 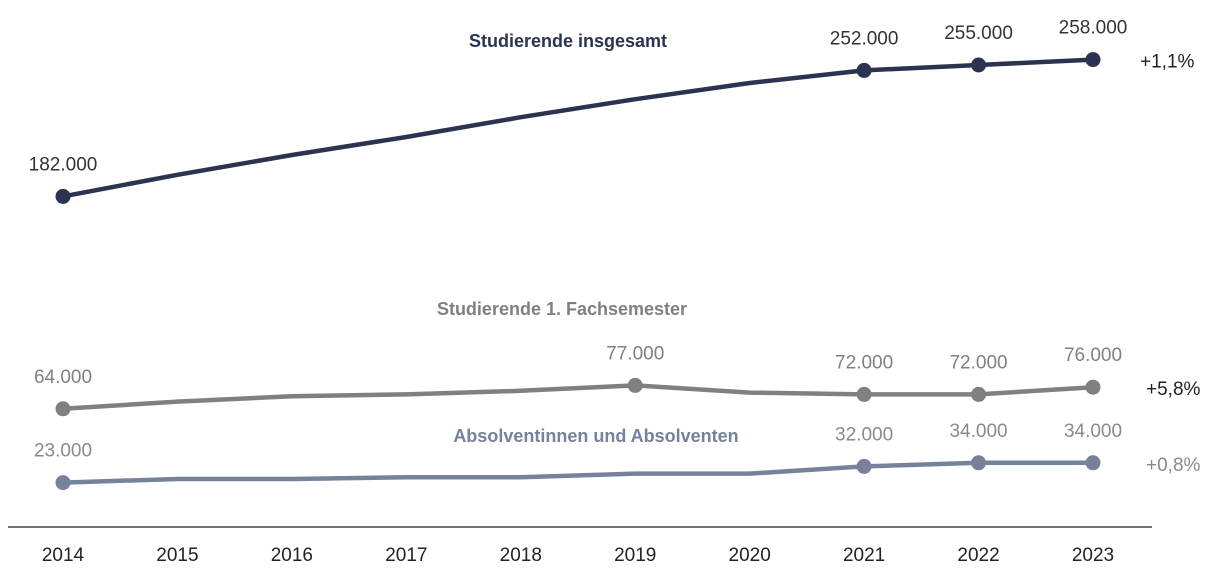 What do you see at coordinates (63, 164) in the screenshot?
I see `data-label: 182.000` at bounding box center [63, 164].